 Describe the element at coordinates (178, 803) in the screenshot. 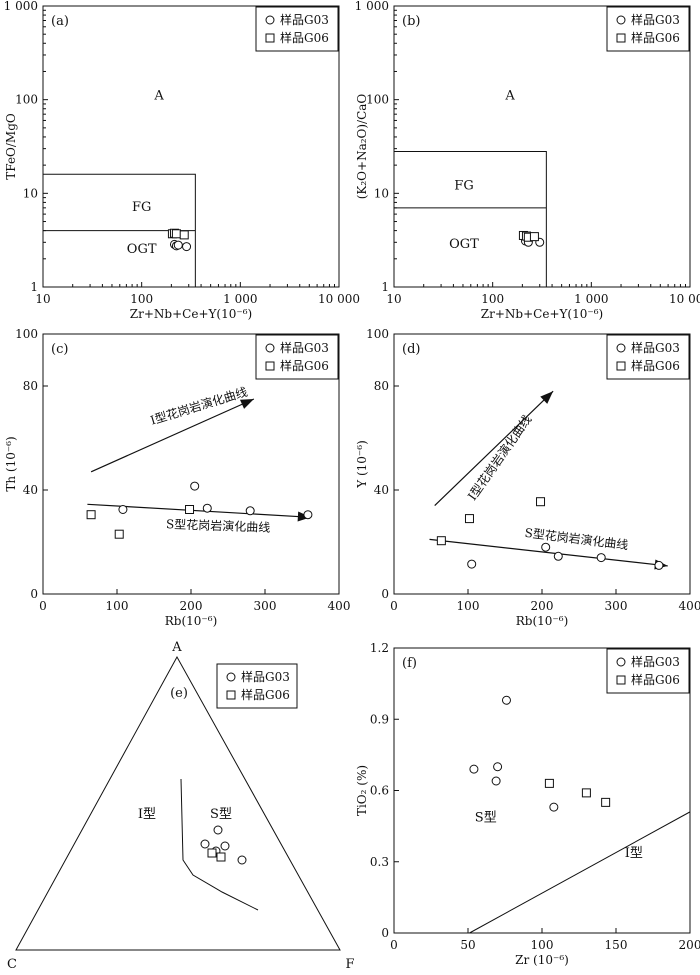

I see `ternary-frame` at that location.